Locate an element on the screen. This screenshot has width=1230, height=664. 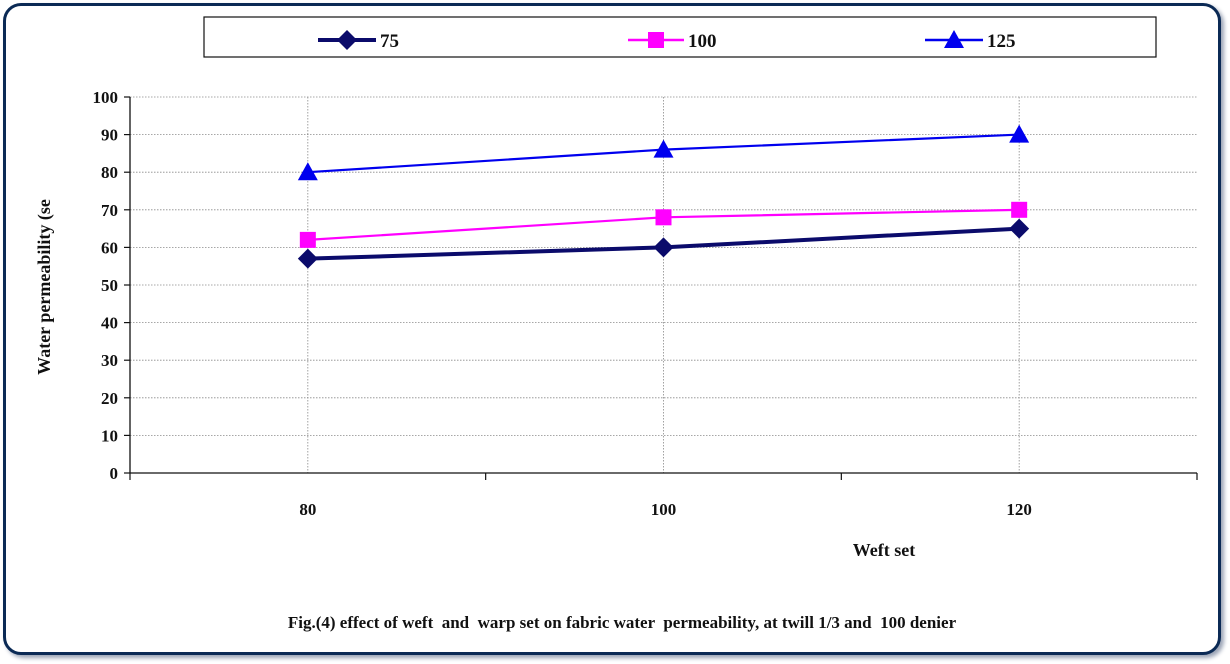
y-tick-label: 70 is located at coordinates (109, 210).